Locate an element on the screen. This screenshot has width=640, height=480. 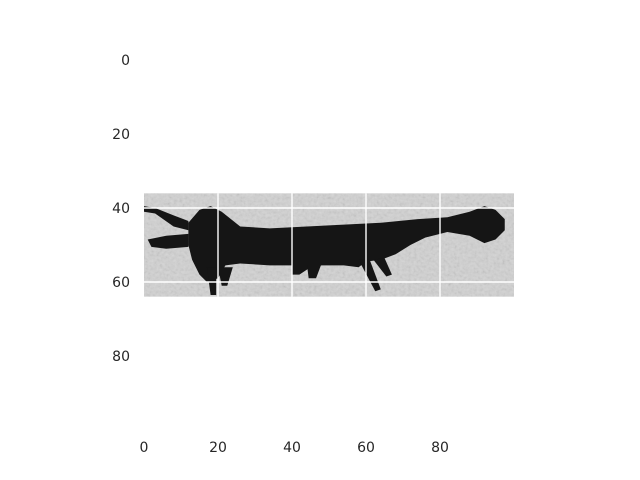
y-tick-label: 20 is located at coordinates (121, 135).